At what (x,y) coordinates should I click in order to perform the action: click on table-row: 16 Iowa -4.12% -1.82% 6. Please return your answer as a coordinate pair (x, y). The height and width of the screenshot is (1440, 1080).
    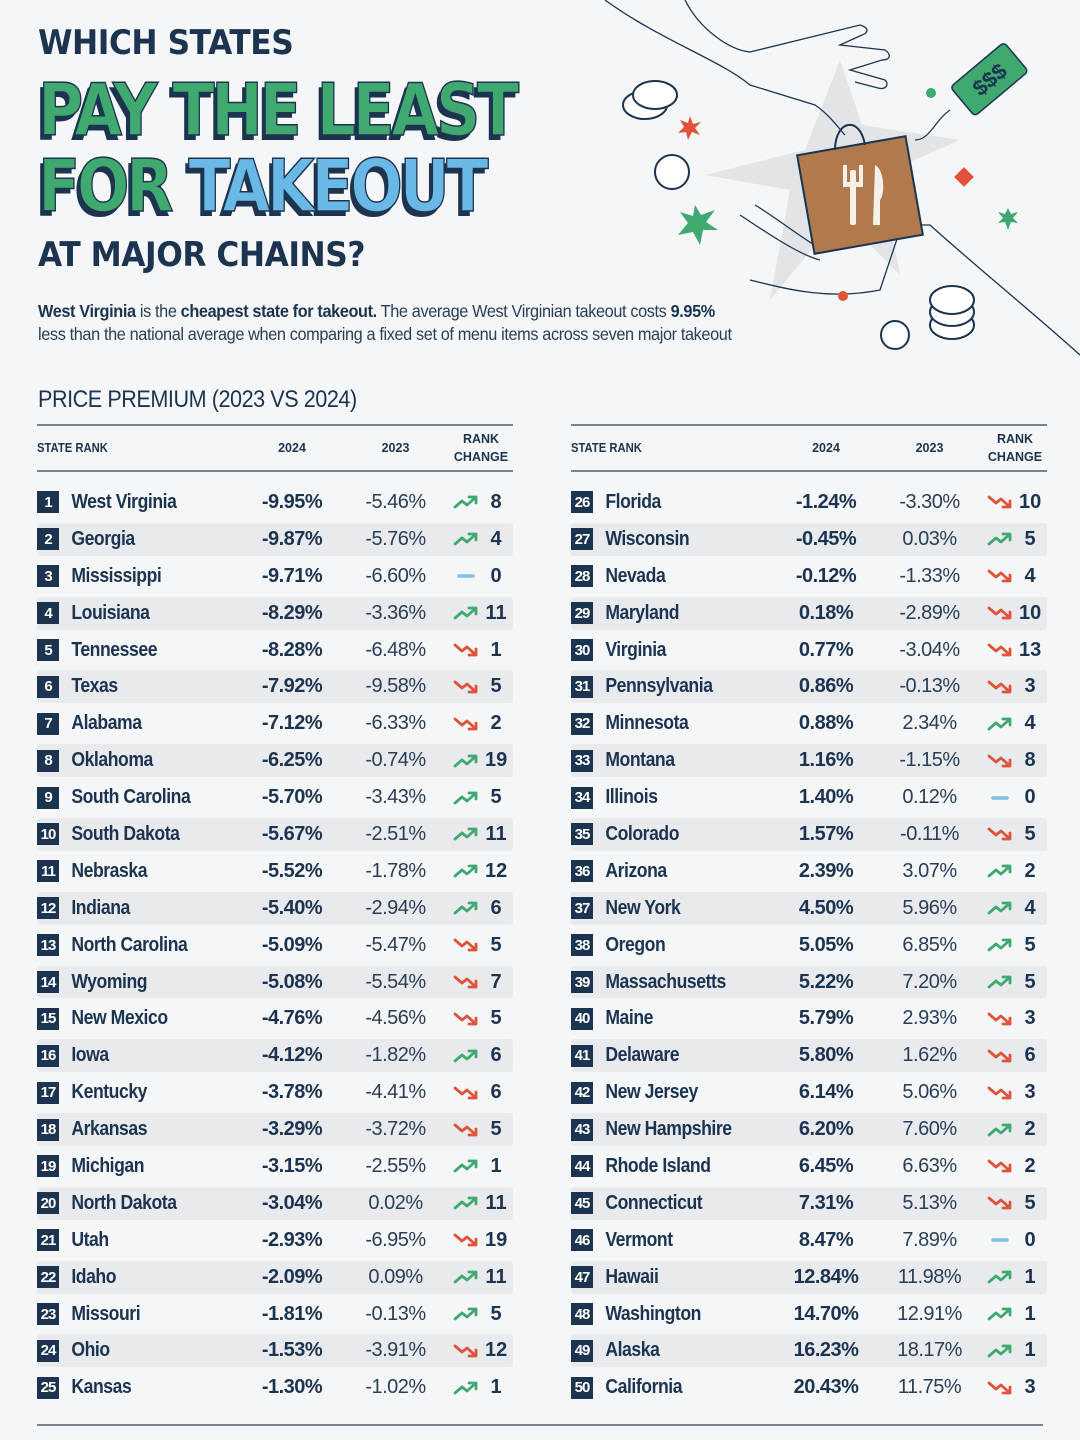
    Looking at the image, I should click on (275, 1055).